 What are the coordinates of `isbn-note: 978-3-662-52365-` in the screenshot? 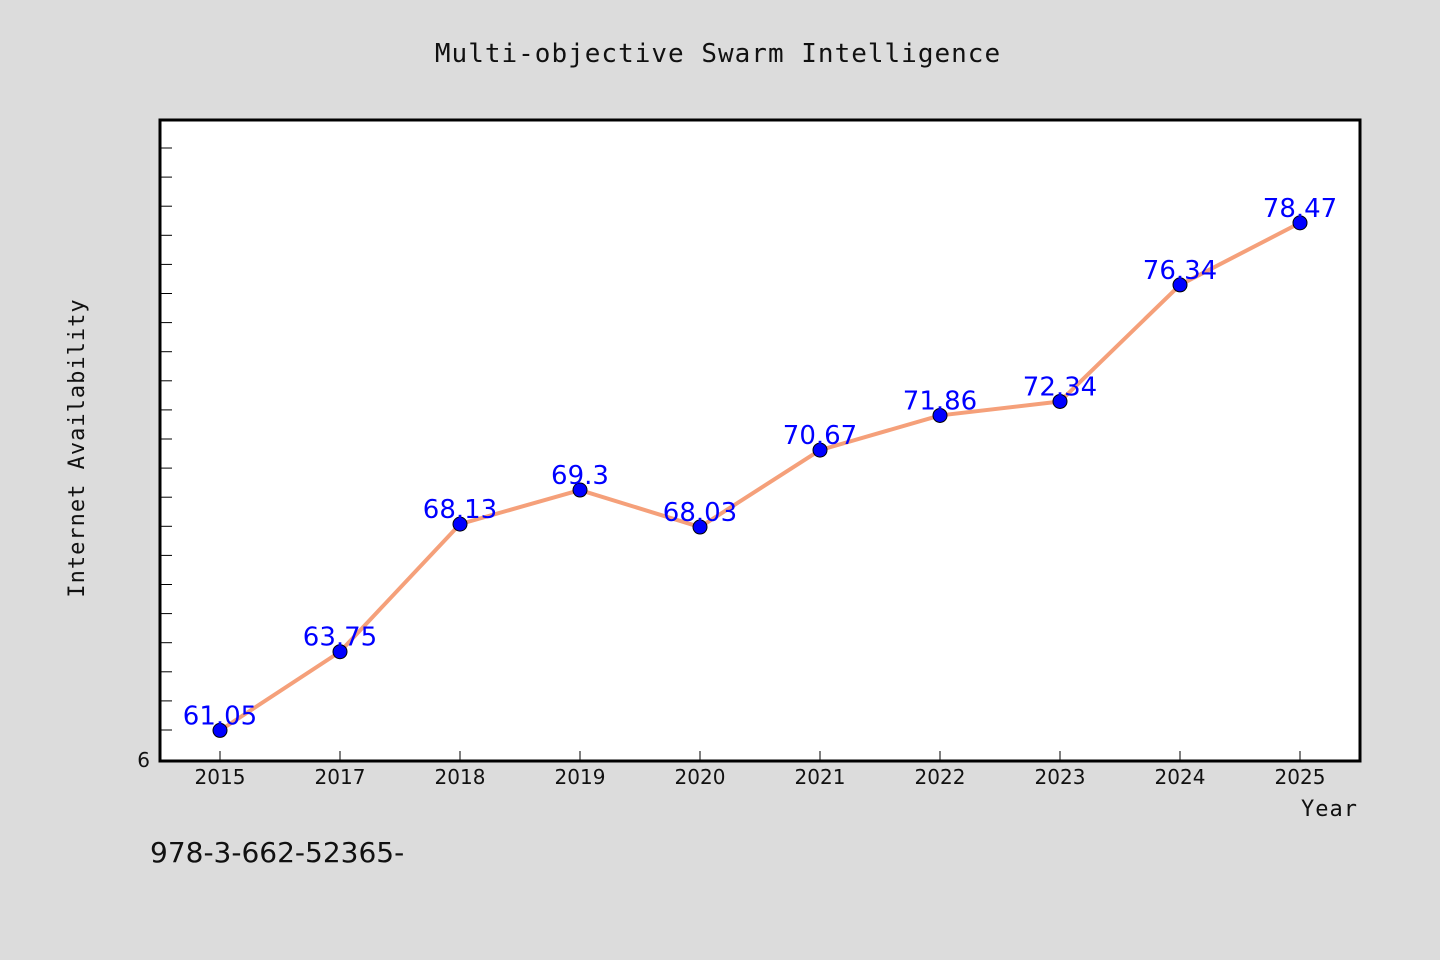 It's located at (277, 852).